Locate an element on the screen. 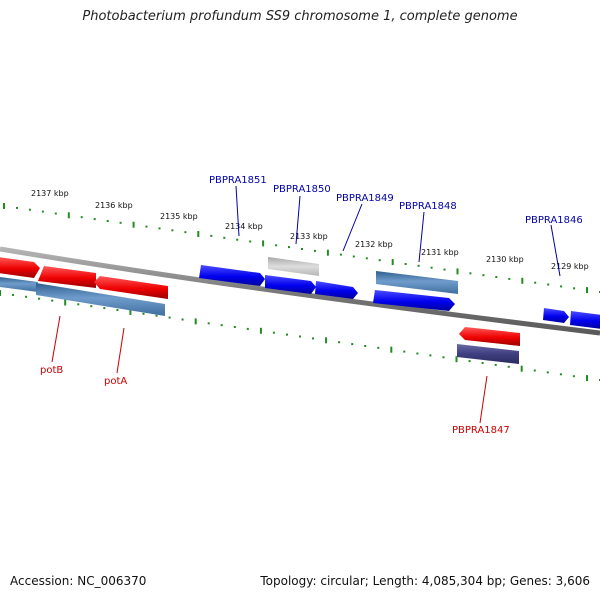 The width and height of the screenshot is (600, 600). reverse-gene-potB is located at coordinates (20, 274).